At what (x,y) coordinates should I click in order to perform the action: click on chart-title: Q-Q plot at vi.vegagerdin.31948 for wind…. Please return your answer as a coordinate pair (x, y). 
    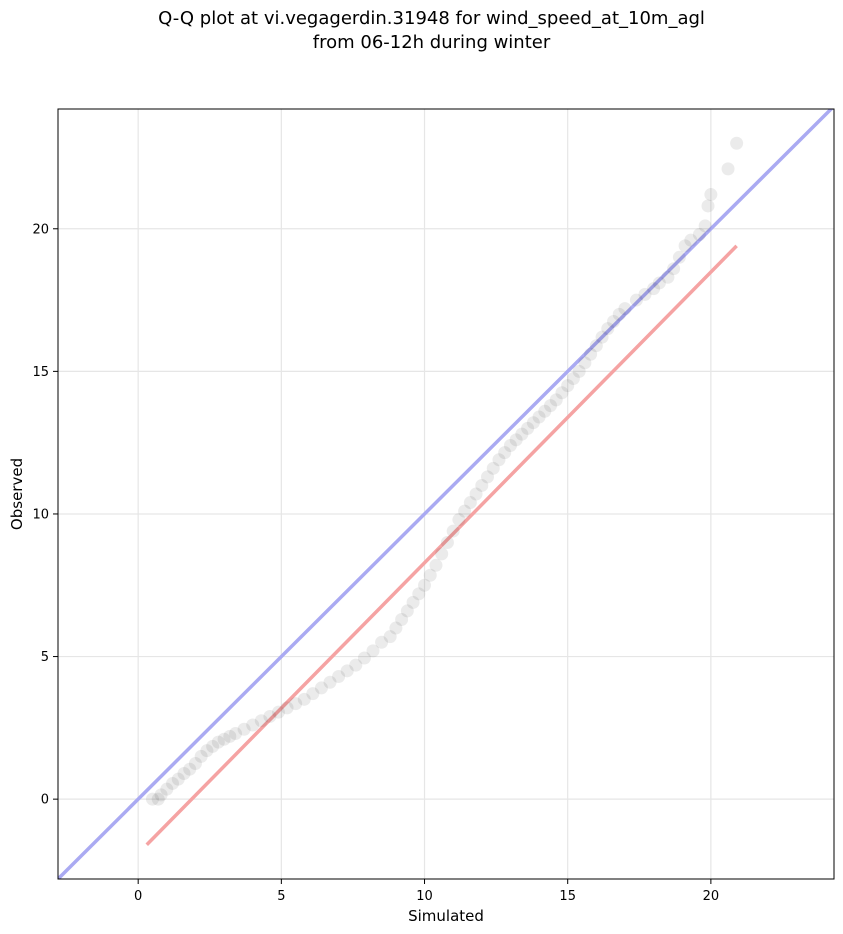
    Looking at the image, I should click on (431, 18).